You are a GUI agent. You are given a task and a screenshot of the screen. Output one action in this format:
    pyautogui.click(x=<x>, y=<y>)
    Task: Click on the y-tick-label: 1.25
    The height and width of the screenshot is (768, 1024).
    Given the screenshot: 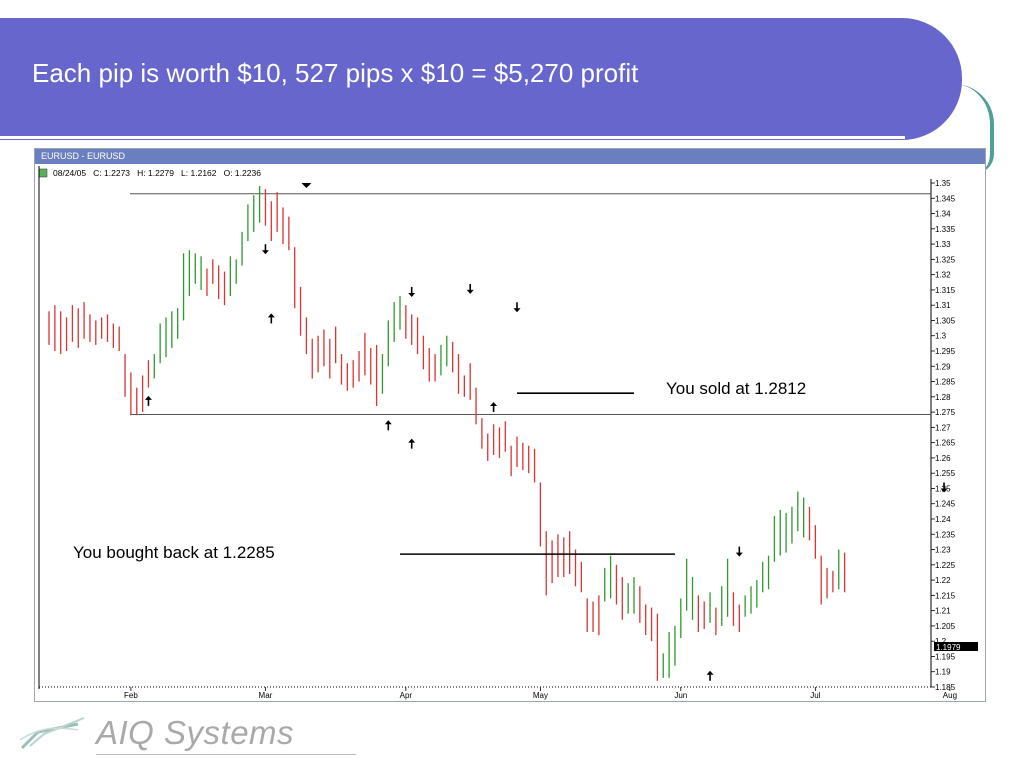 What is the action you would take?
    pyautogui.click(x=943, y=488)
    